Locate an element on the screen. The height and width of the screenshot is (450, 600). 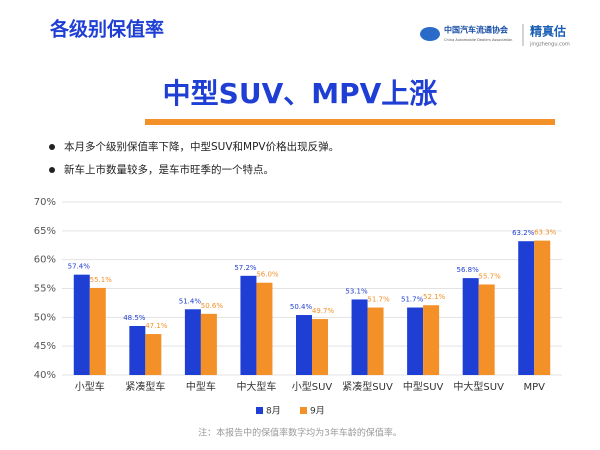
value-label: 56.0% is located at coordinates (267, 275).